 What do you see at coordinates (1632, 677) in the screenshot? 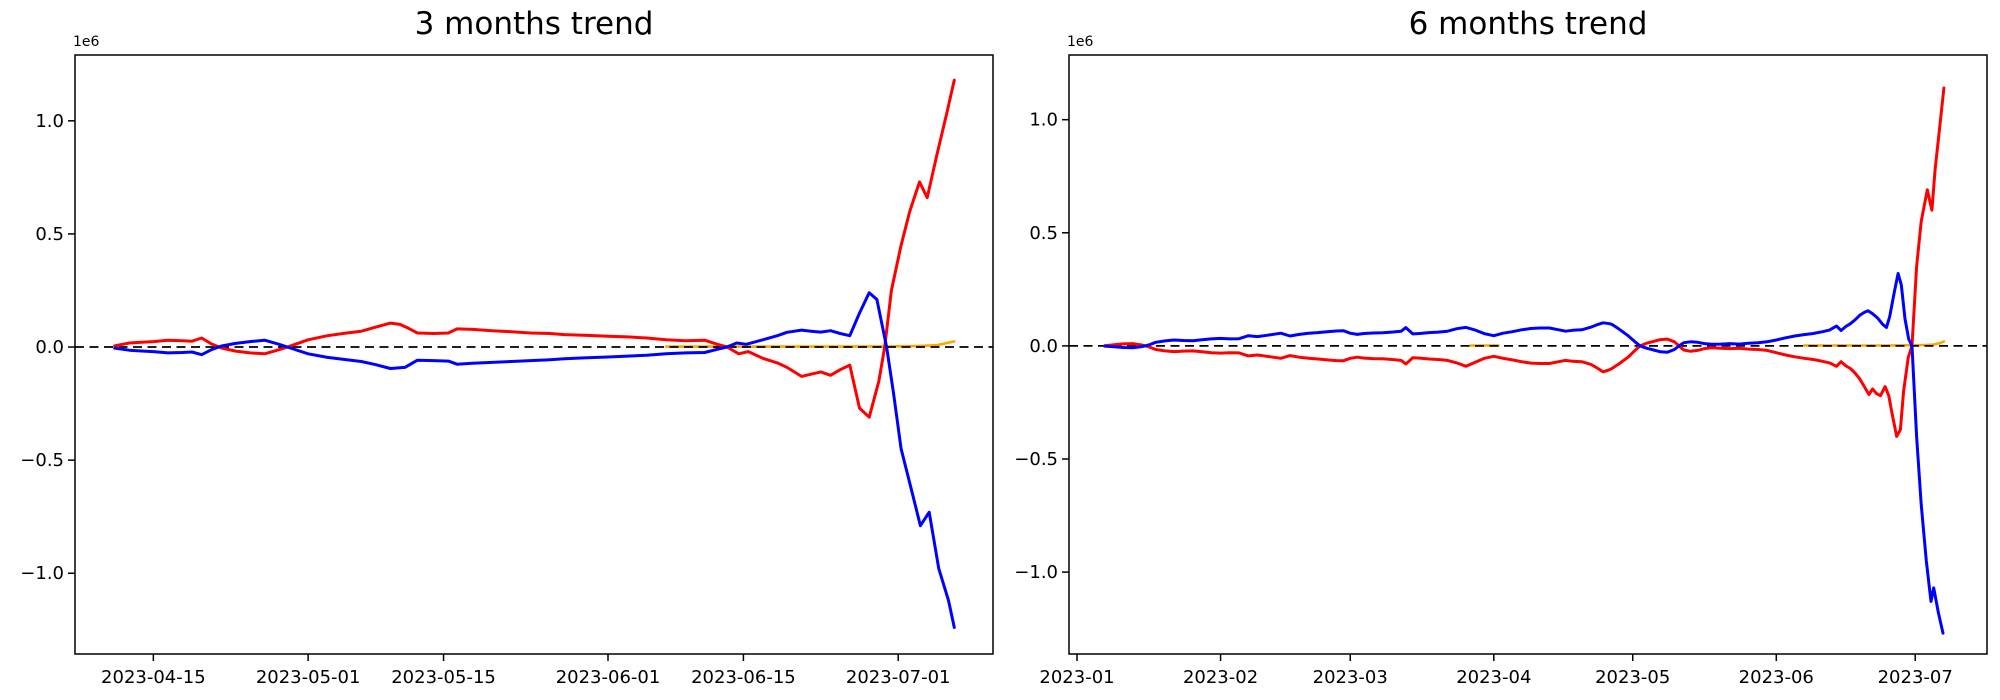
I see `x-tick-label: 2023-05` at bounding box center [1632, 677].